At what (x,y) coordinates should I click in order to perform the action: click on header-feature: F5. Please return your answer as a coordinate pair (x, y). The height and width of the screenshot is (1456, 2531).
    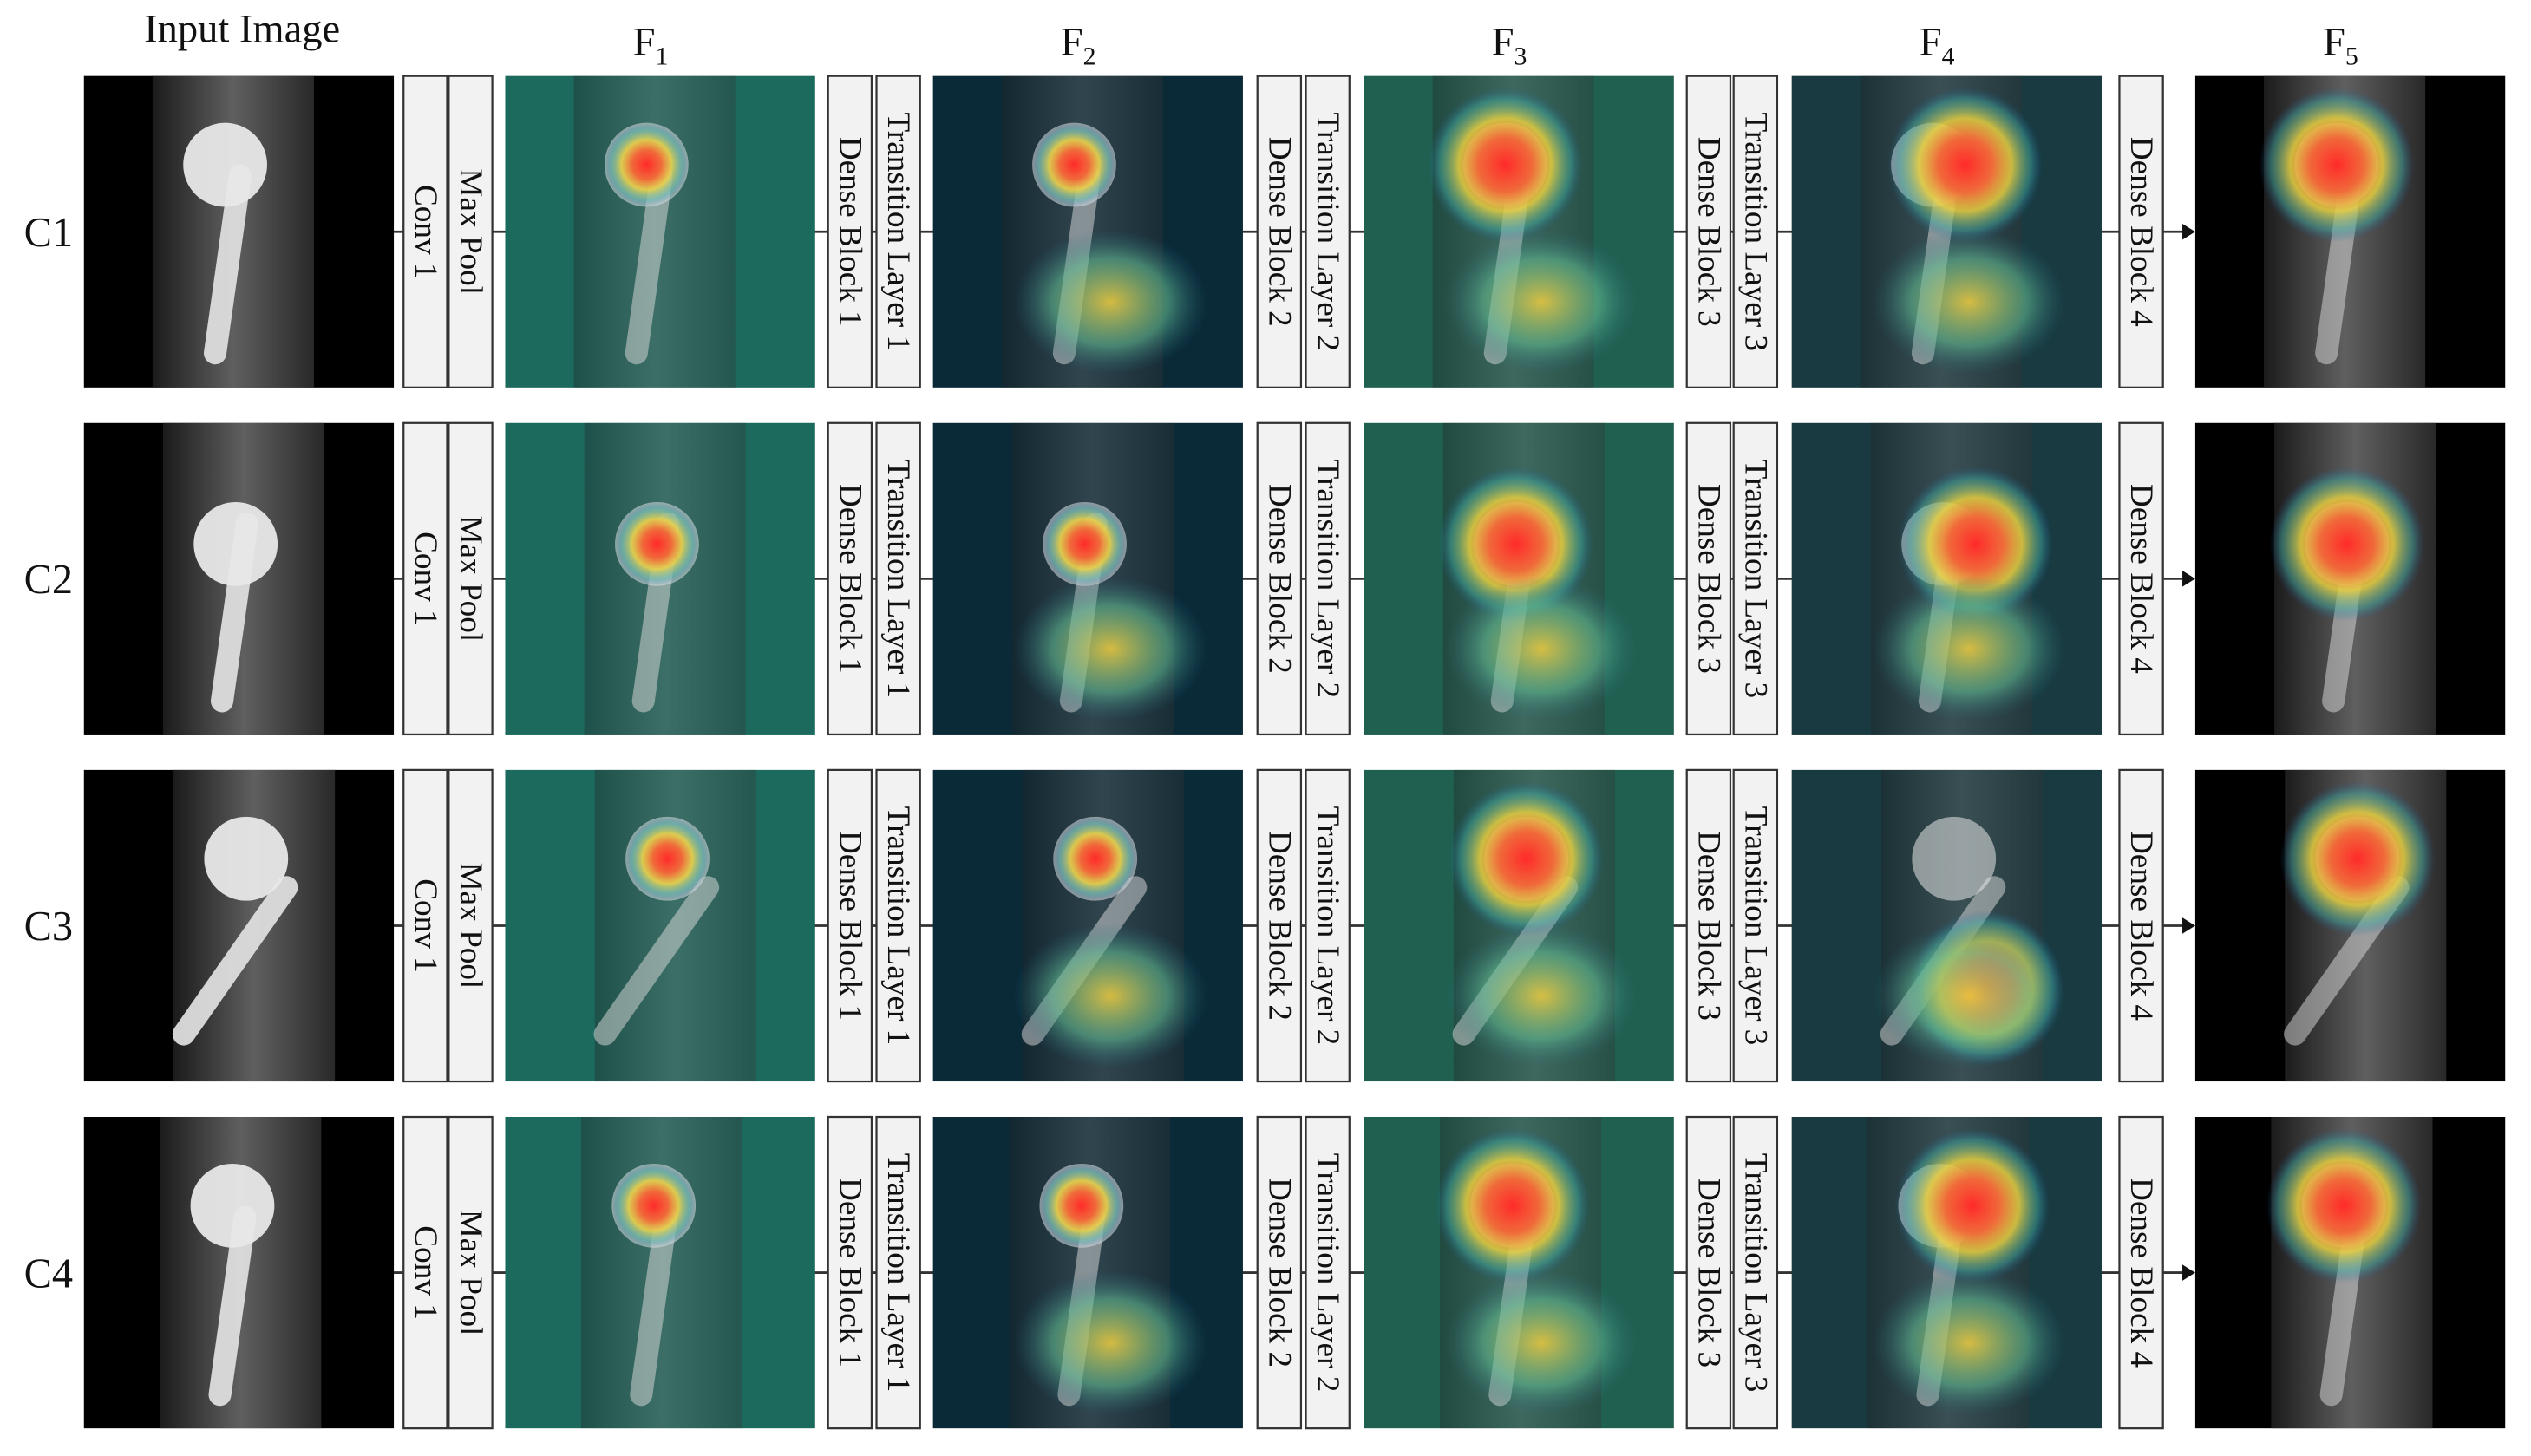
    Looking at the image, I should click on (2340, 45).